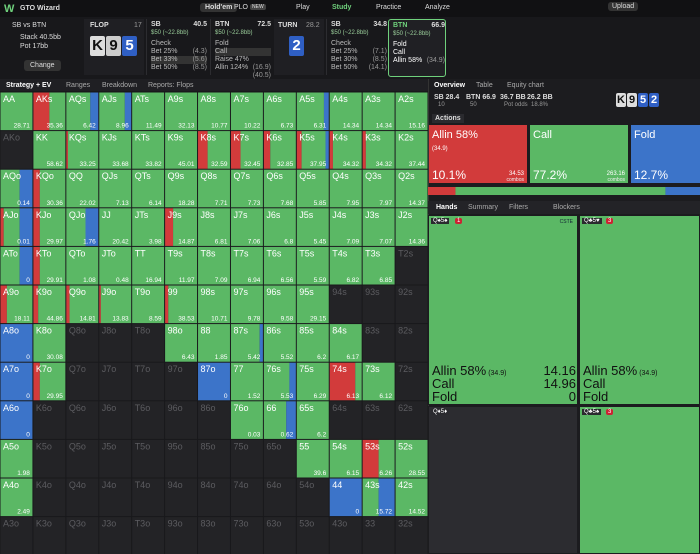  Describe the element at coordinates (176, 176) in the screenshot. I see `hand-label: Q9s` at that location.